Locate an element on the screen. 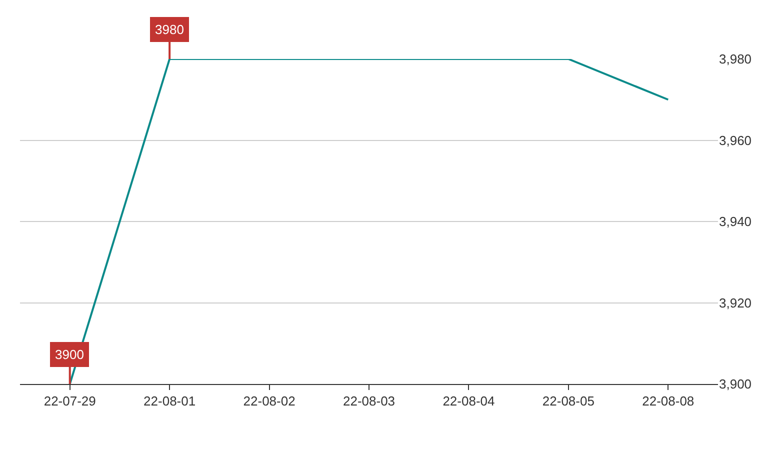 The image size is (774, 454). y-tick-label: 3,980 is located at coordinates (735, 59).